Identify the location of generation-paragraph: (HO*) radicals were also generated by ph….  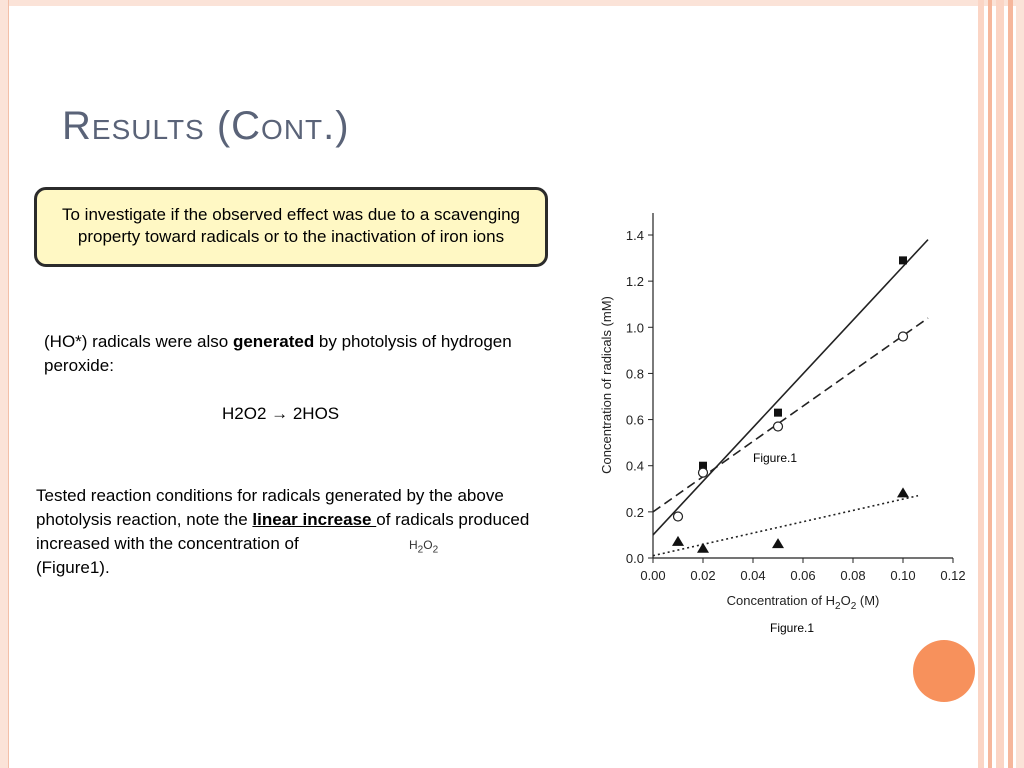
(284, 354).